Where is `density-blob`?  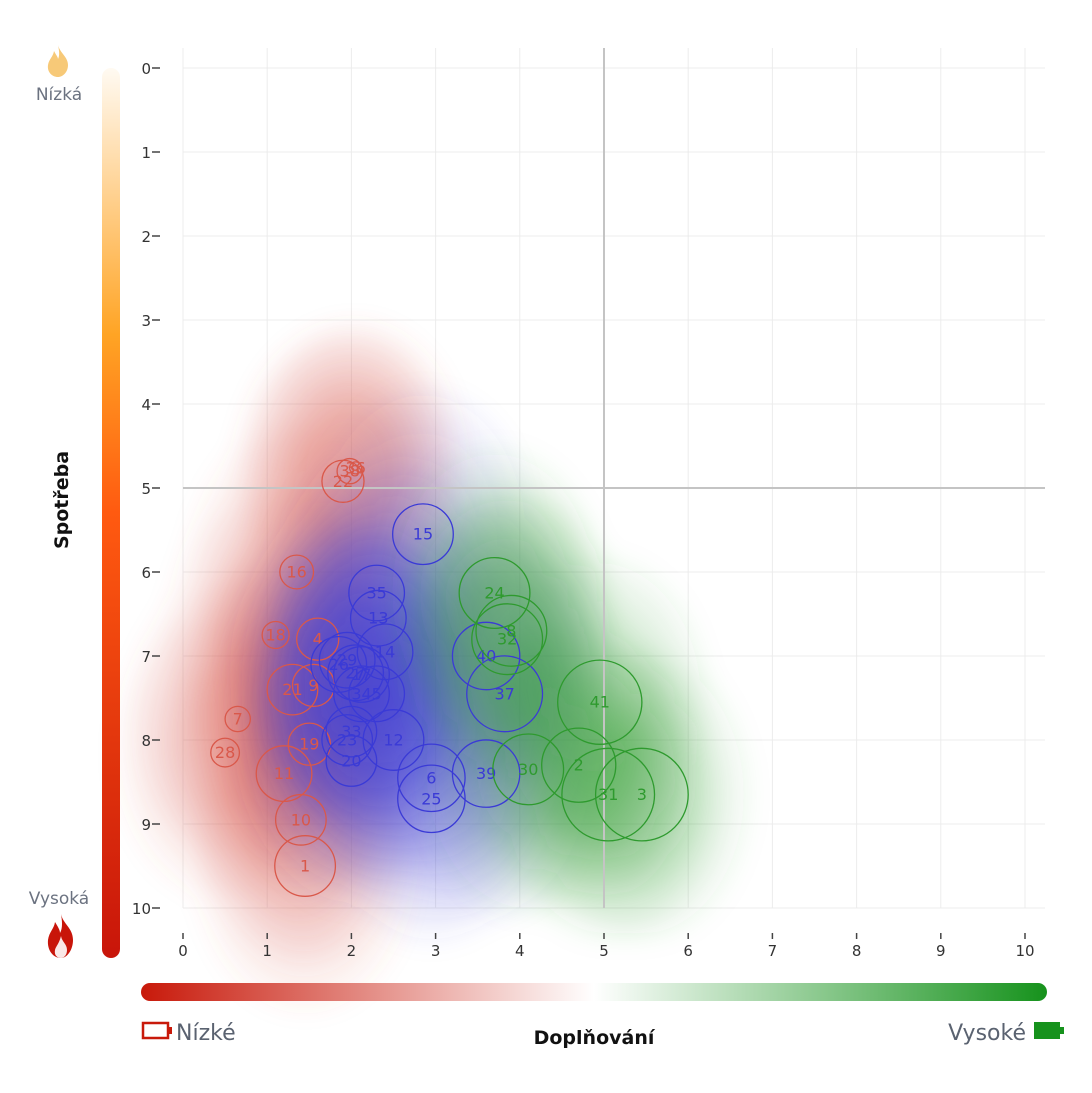
density-blob is located at coordinates (641, 795).